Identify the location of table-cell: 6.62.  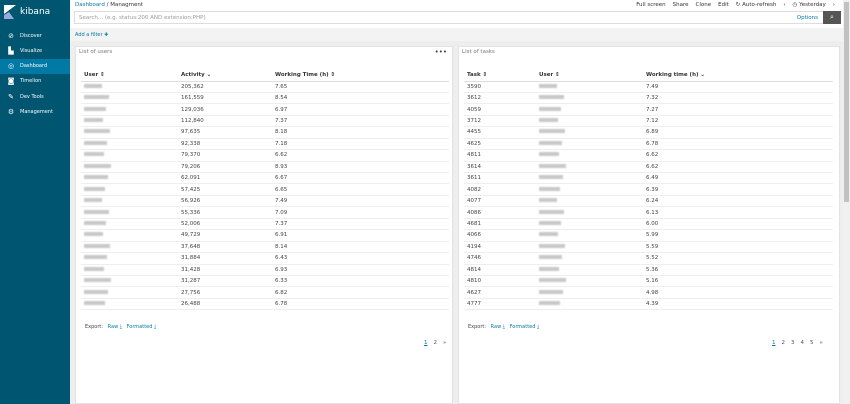
(360, 155).